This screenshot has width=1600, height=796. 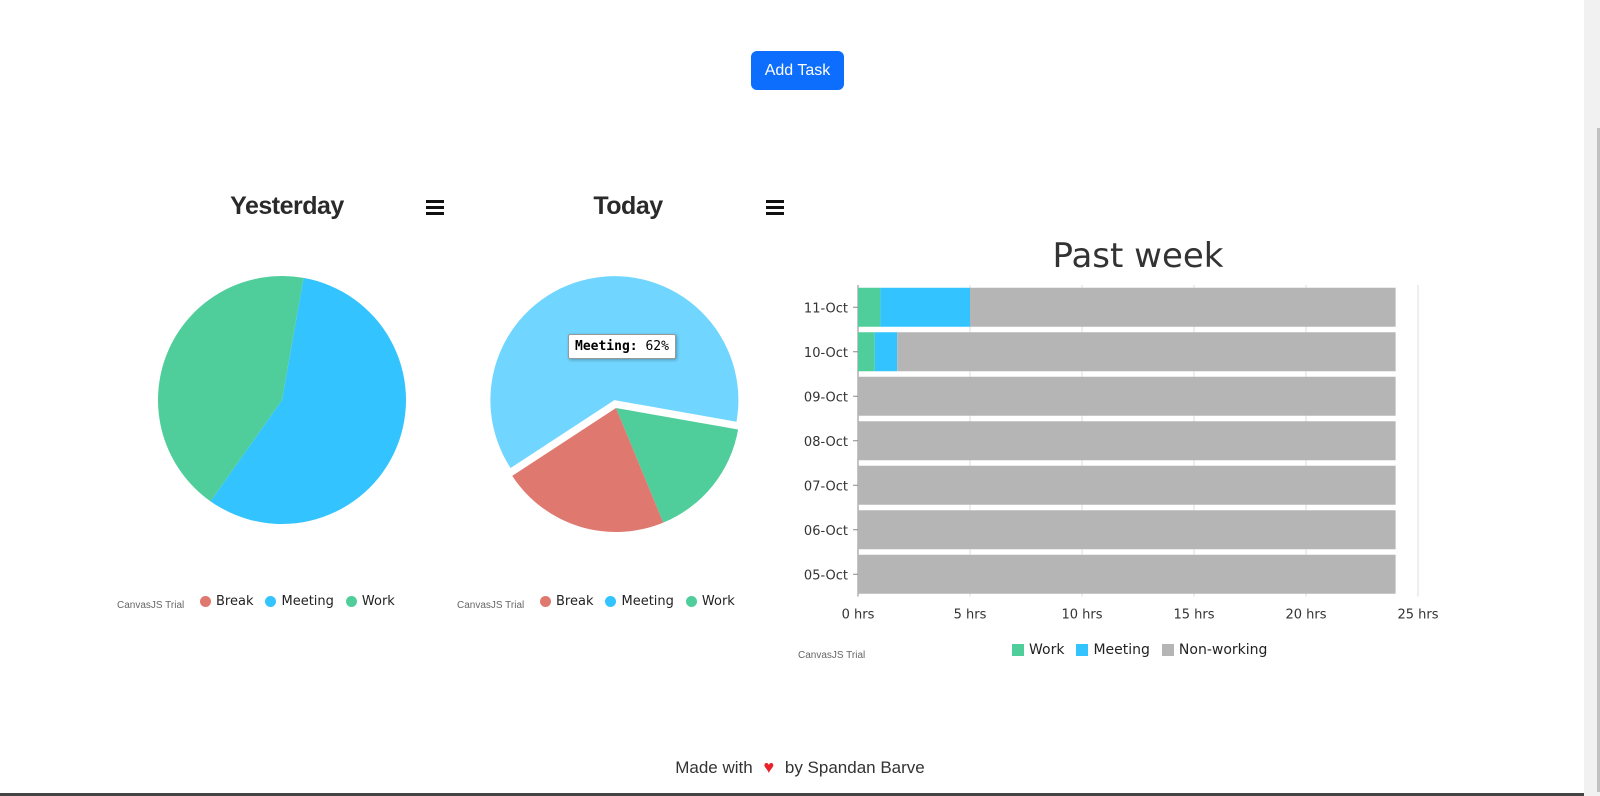 I want to click on work-color-square, so click(x=1018, y=650).